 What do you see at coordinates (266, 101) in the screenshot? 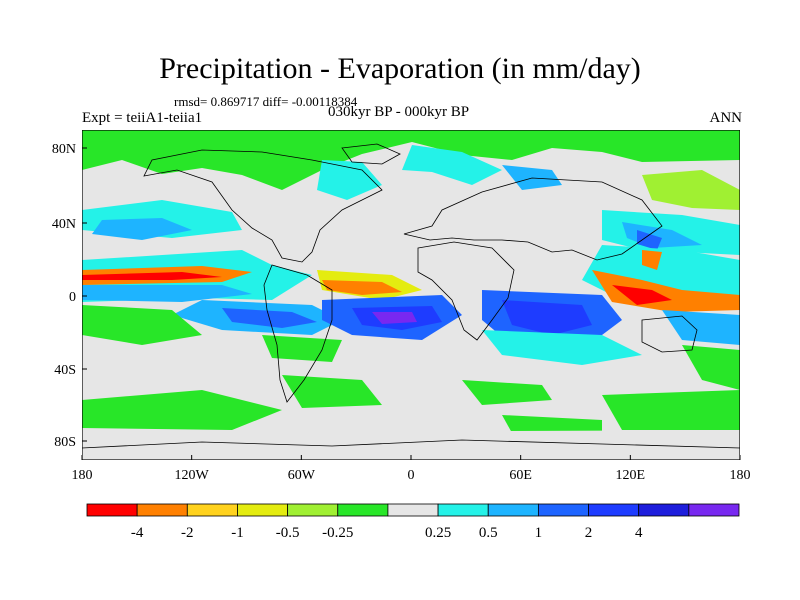
I see `stats-label: rmsd= 0.869717 diff= -0.00118384` at bounding box center [266, 101].